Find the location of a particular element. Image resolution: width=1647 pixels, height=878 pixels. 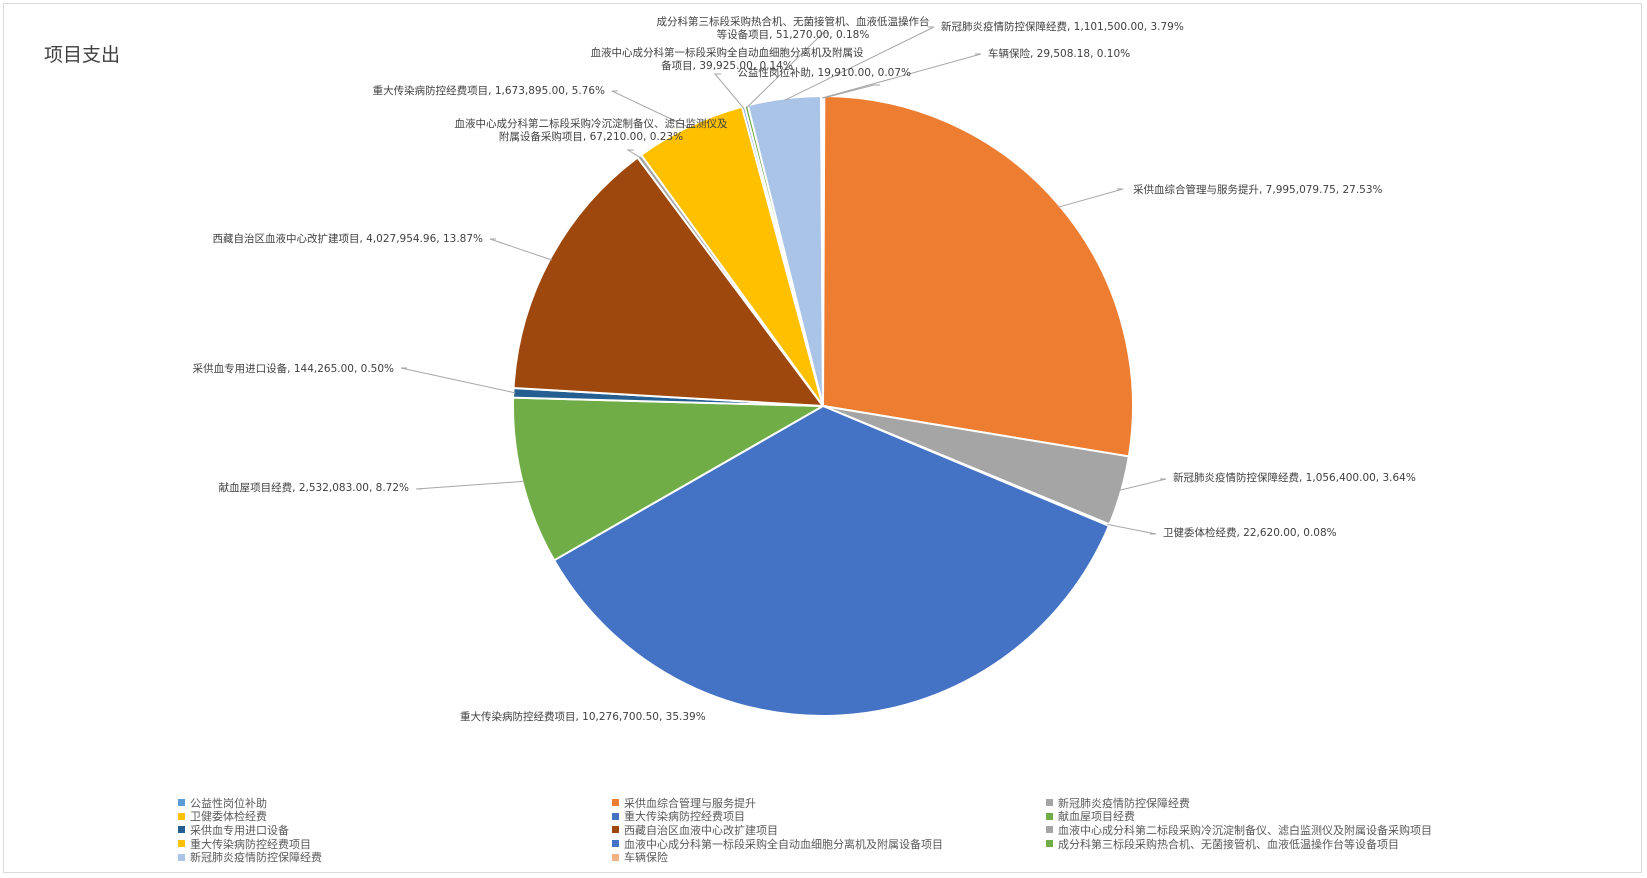

legend-item-5: 献血屋项目经费 is located at coordinates (1262, 817).